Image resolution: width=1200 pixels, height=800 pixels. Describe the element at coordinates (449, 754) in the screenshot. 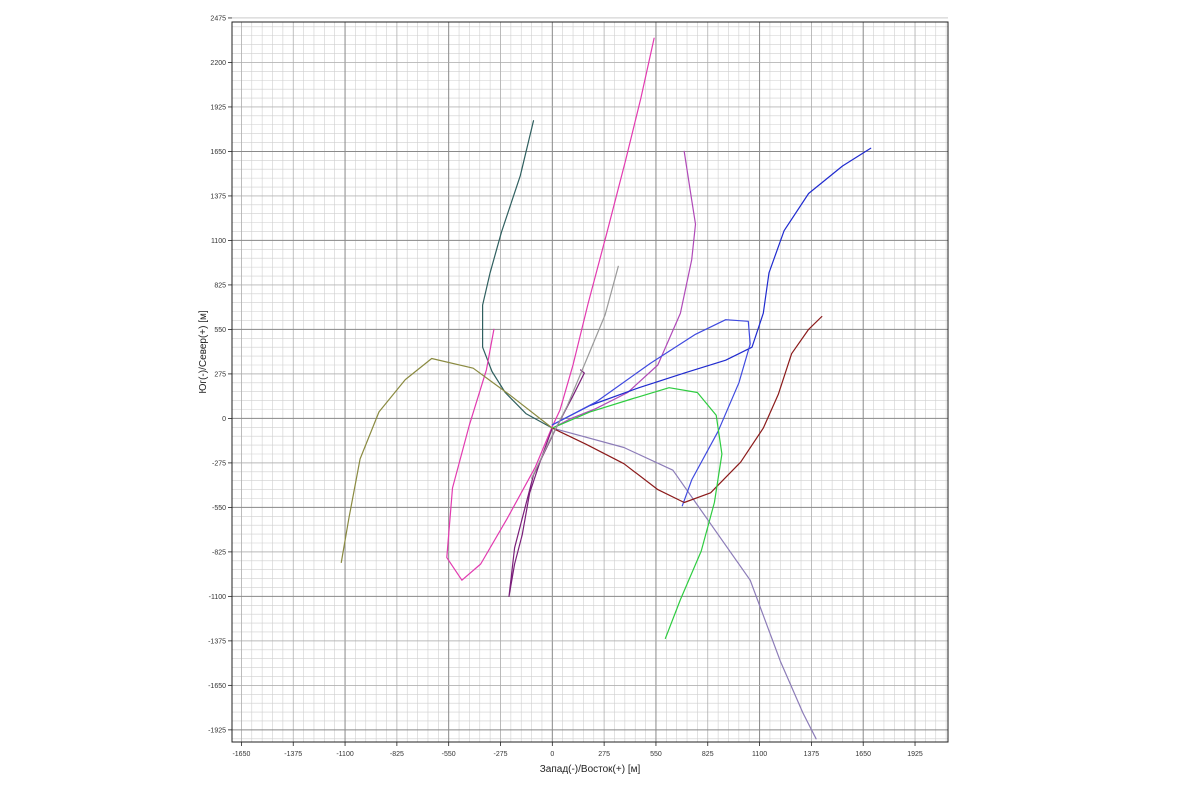

I see `x-tick-label: -550` at that location.